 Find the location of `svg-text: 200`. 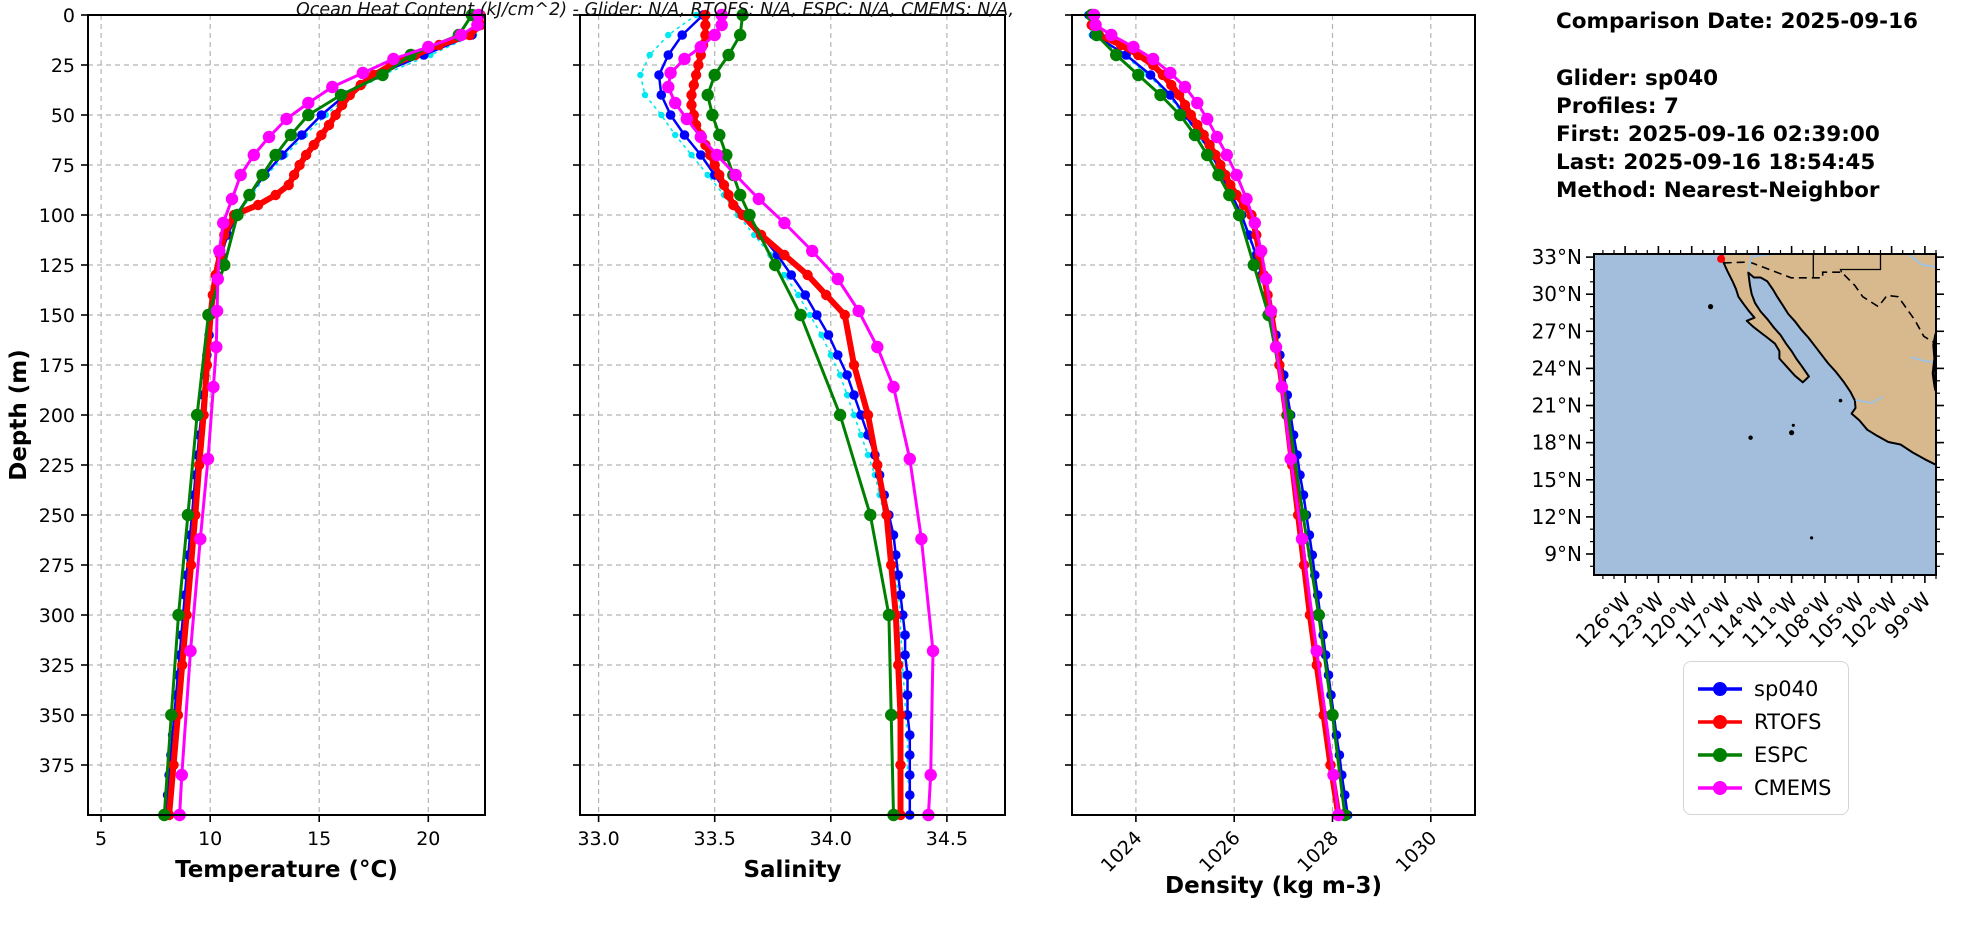

svg-text: 200 is located at coordinates (57, 416).